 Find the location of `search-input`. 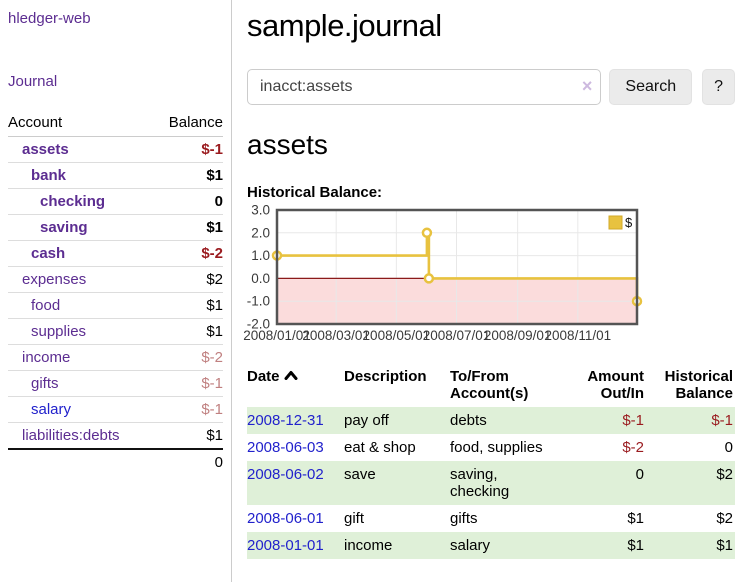

search-input is located at coordinates (424, 87).